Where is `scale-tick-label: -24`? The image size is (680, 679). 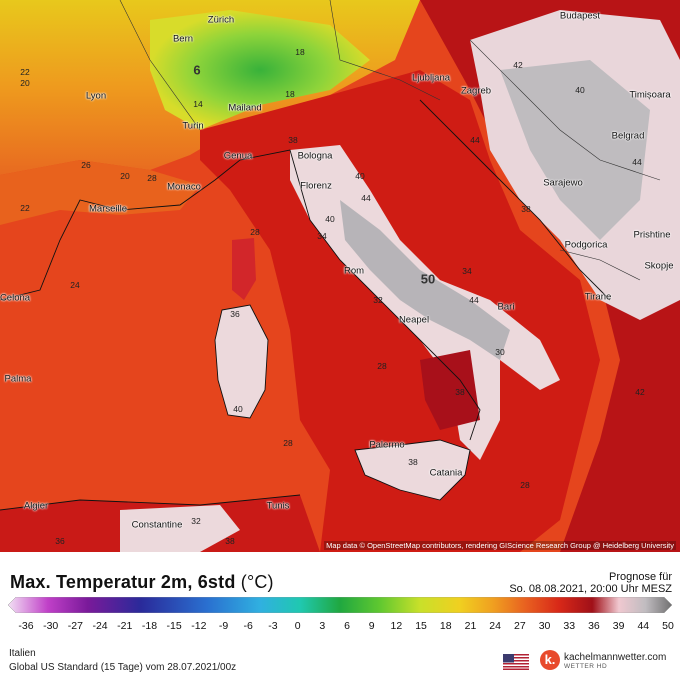
scale-tick-label: -24 is located at coordinates (100, 626).